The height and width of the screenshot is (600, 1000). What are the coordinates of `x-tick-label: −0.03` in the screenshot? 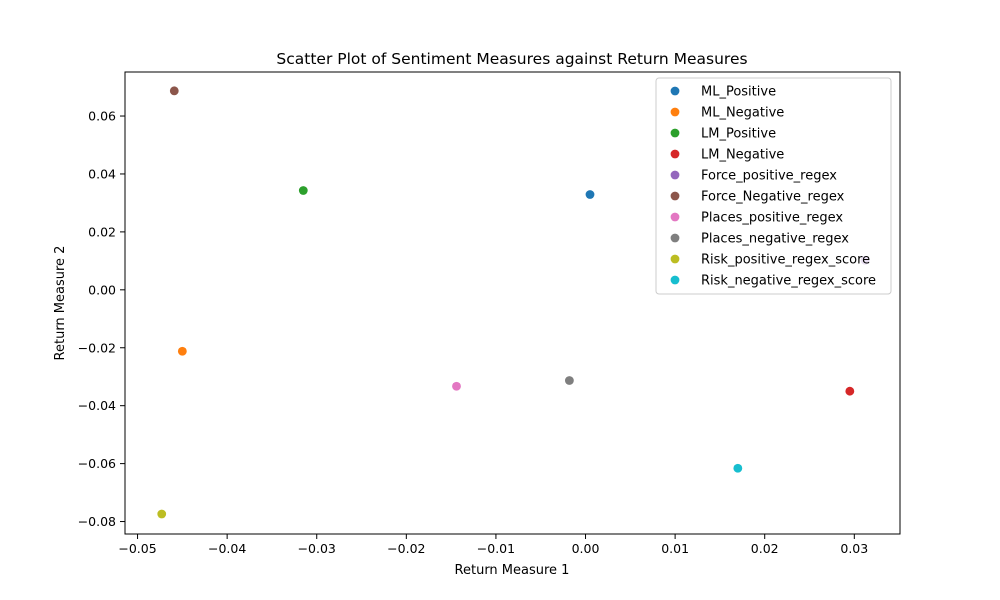 It's located at (317, 548).